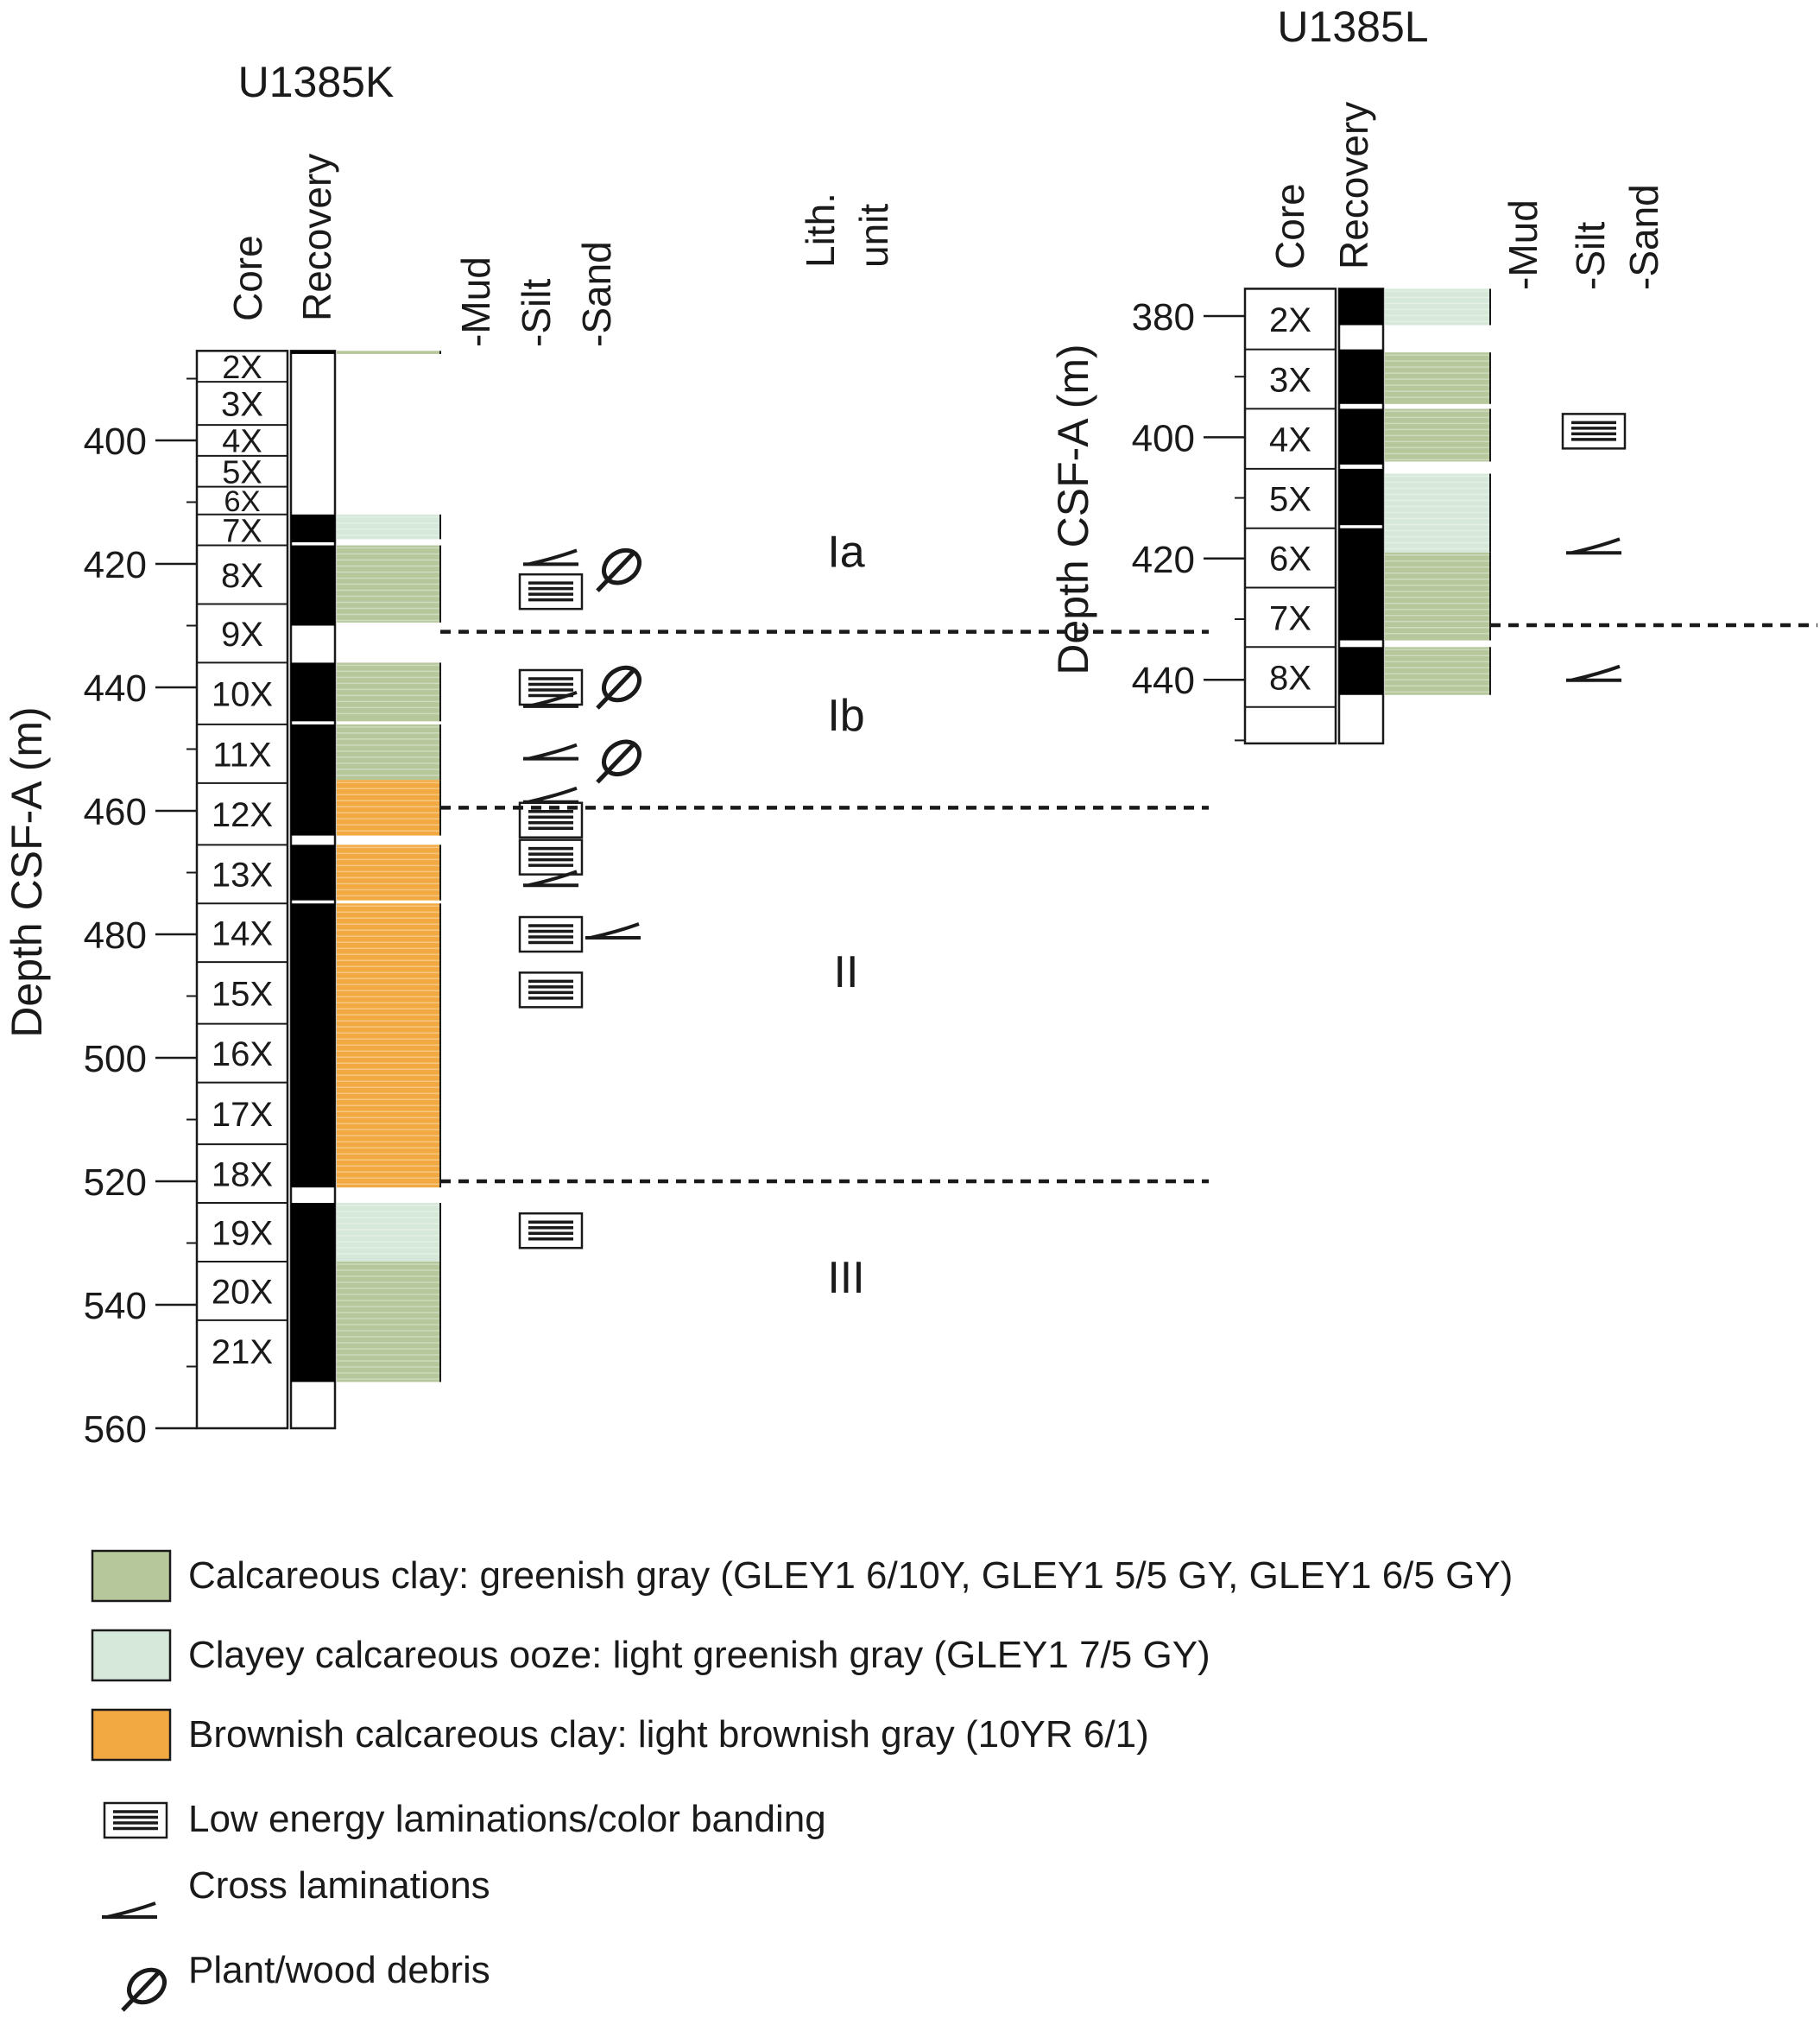 The width and height of the screenshot is (1820, 2031). I want to click on site-l-axis-label: Depth CSF-A (m), so click(1073, 509).